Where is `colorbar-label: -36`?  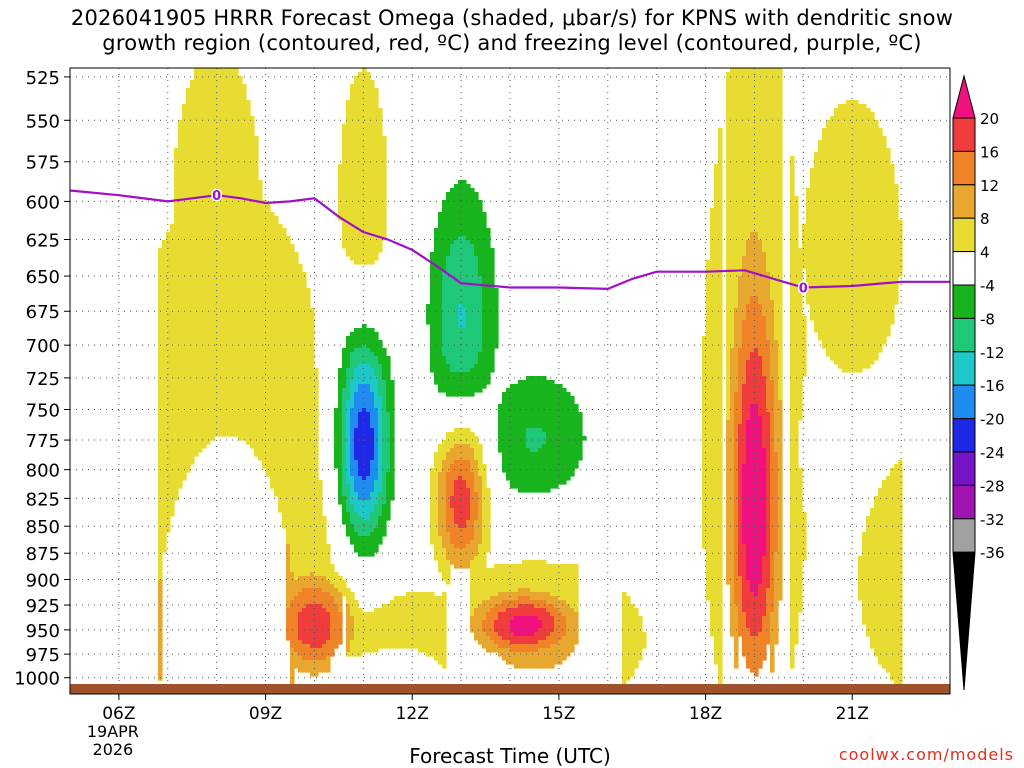
colorbar-label: -36 is located at coordinates (992, 553).